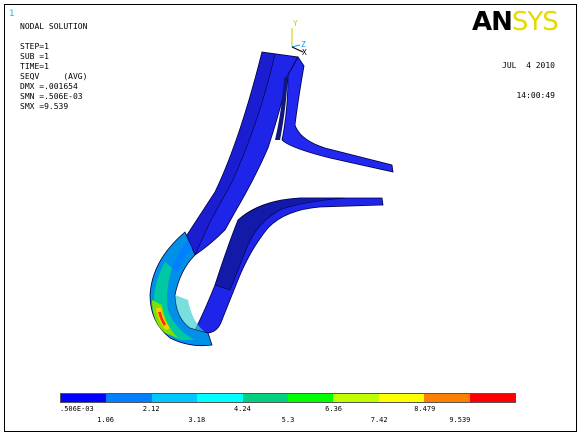 Image resolution: width=584 pixels, height=438 pixels. What do you see at coordinates (304, 52) in the screenshot?
I see `triad-x-label: X` at bounding box center [304, 52].